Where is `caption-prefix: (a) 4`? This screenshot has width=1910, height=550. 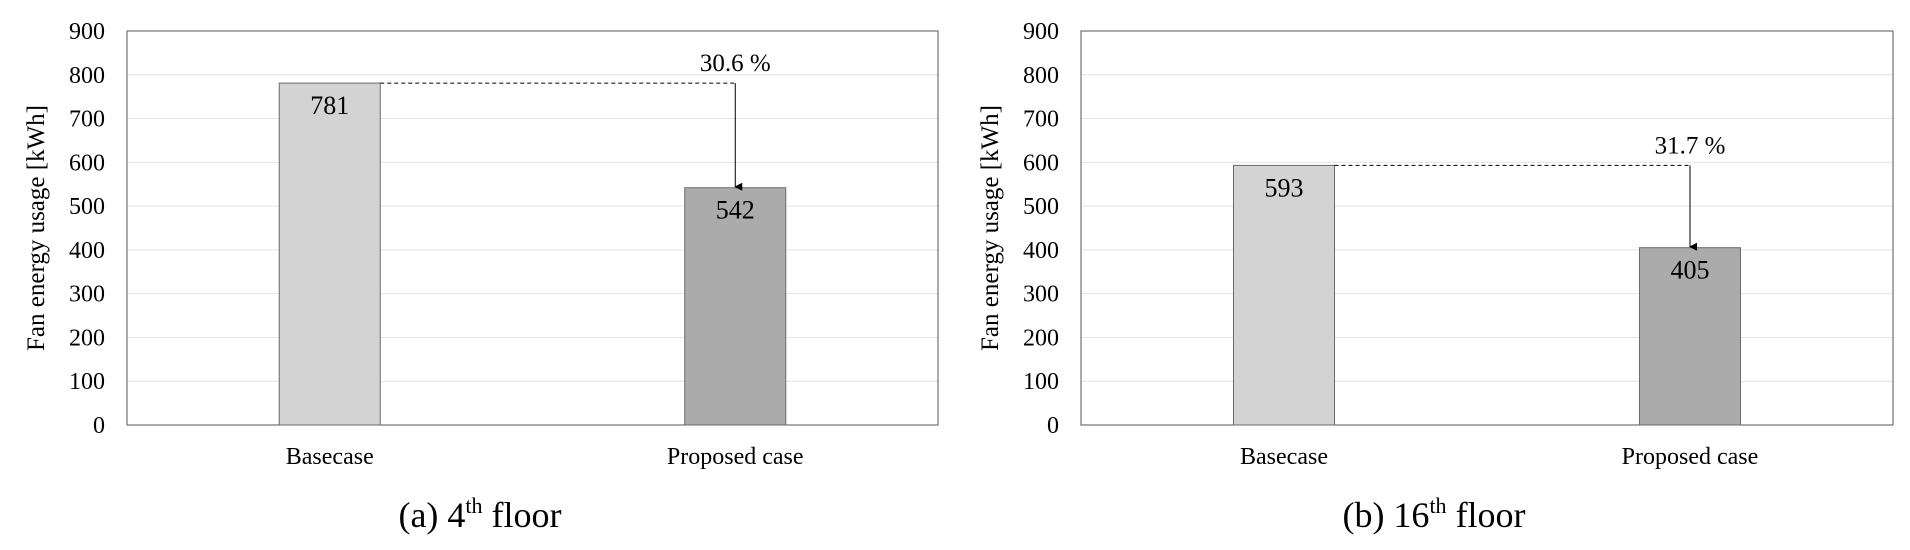
caption-prefix: (a) 4 is located at coordinates (431, 515).